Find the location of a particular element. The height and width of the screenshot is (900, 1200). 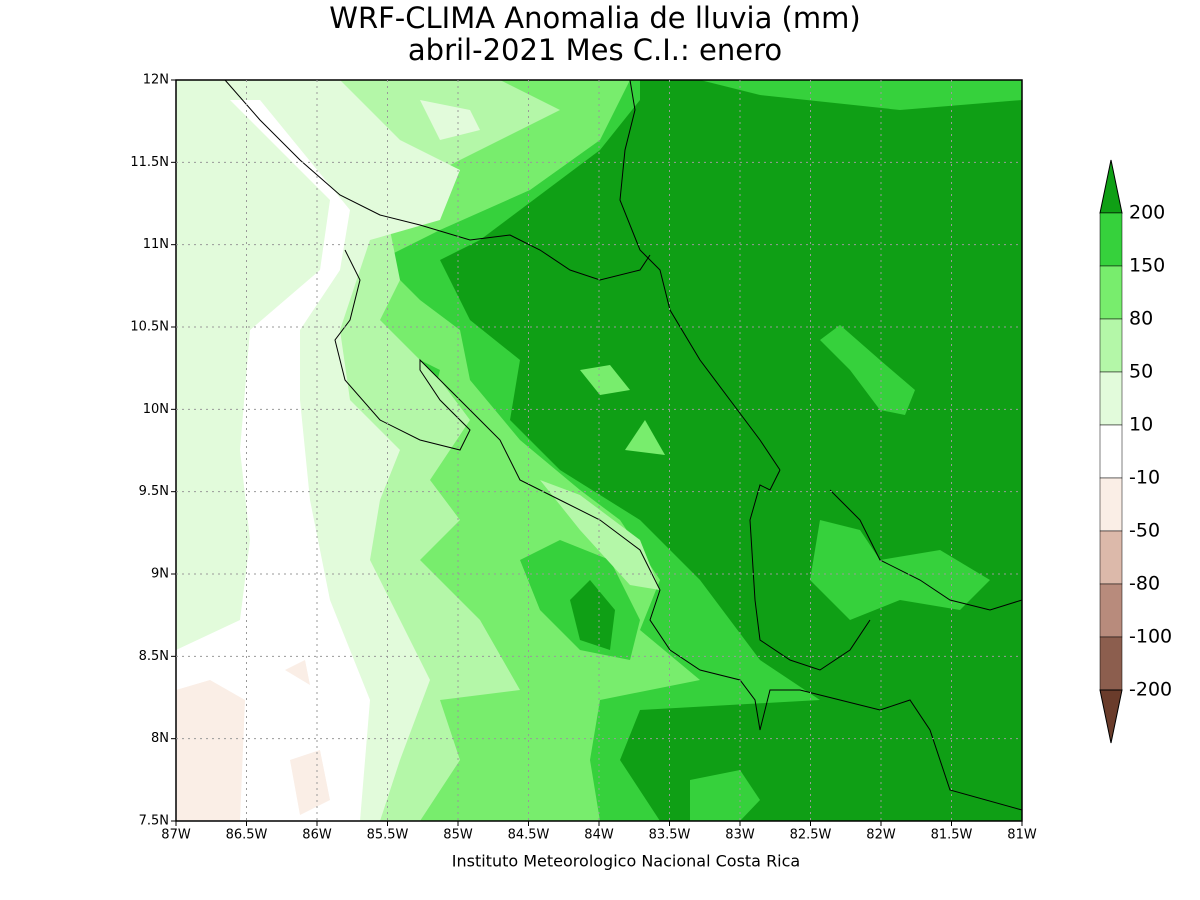

colorbar-label: -80 is located at coordinates (1144, 584).